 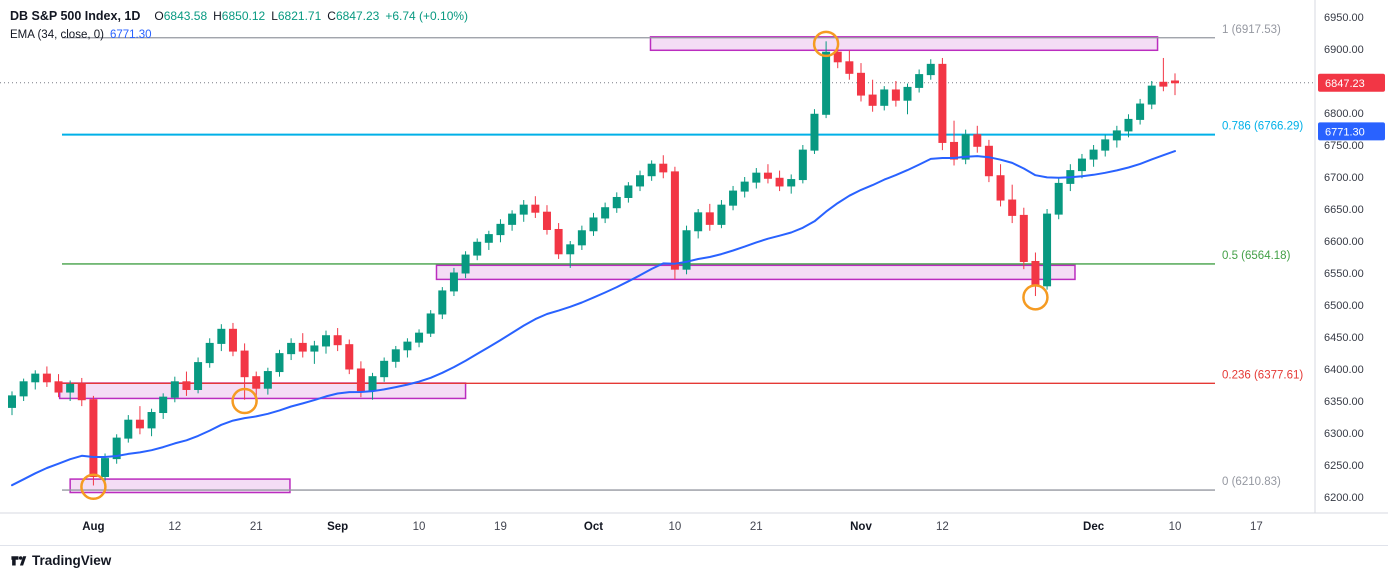 What do you see at coordinates (1344, 434) in the screenshot?
I see `price-axis-label: 6300.00` at bounding box center [1344, 434].